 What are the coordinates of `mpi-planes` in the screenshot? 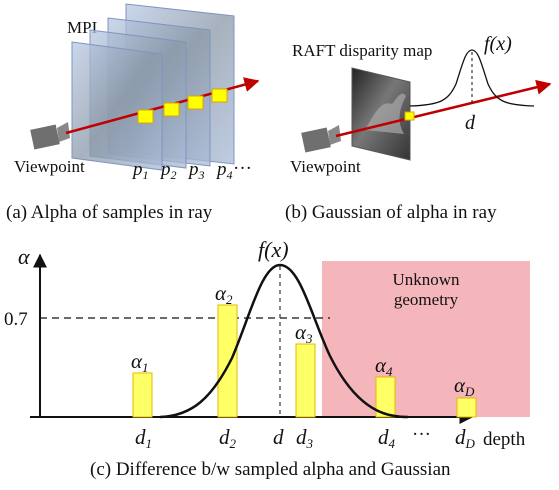 It's located at (153, 87).